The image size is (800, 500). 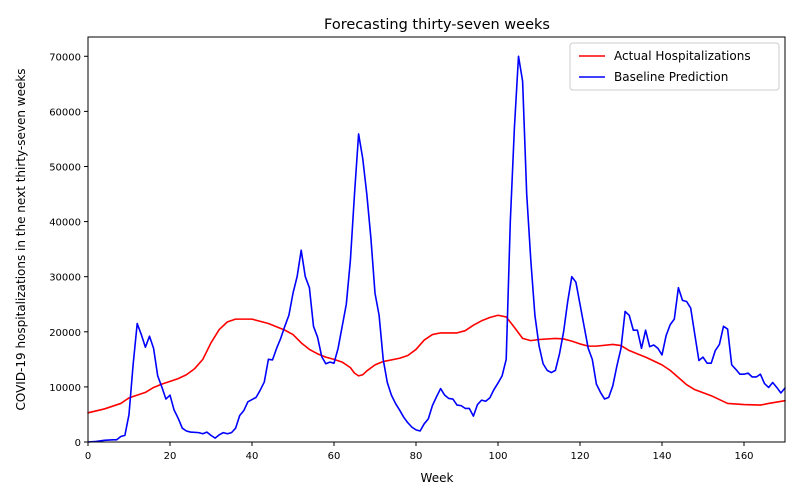 I want to click on y-tick-label: 0, so click(x=78, y=443).